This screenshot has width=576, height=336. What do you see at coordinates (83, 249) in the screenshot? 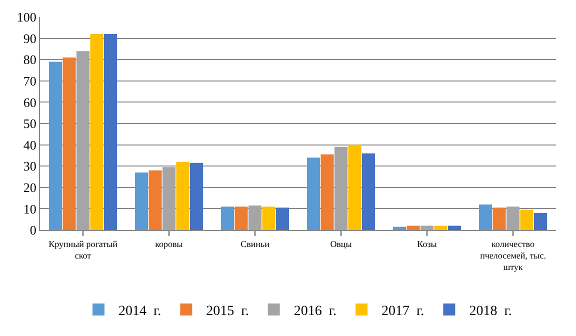
I see `x-tick-label: Крупный рогатый скот` at bounding box center [83, 249].